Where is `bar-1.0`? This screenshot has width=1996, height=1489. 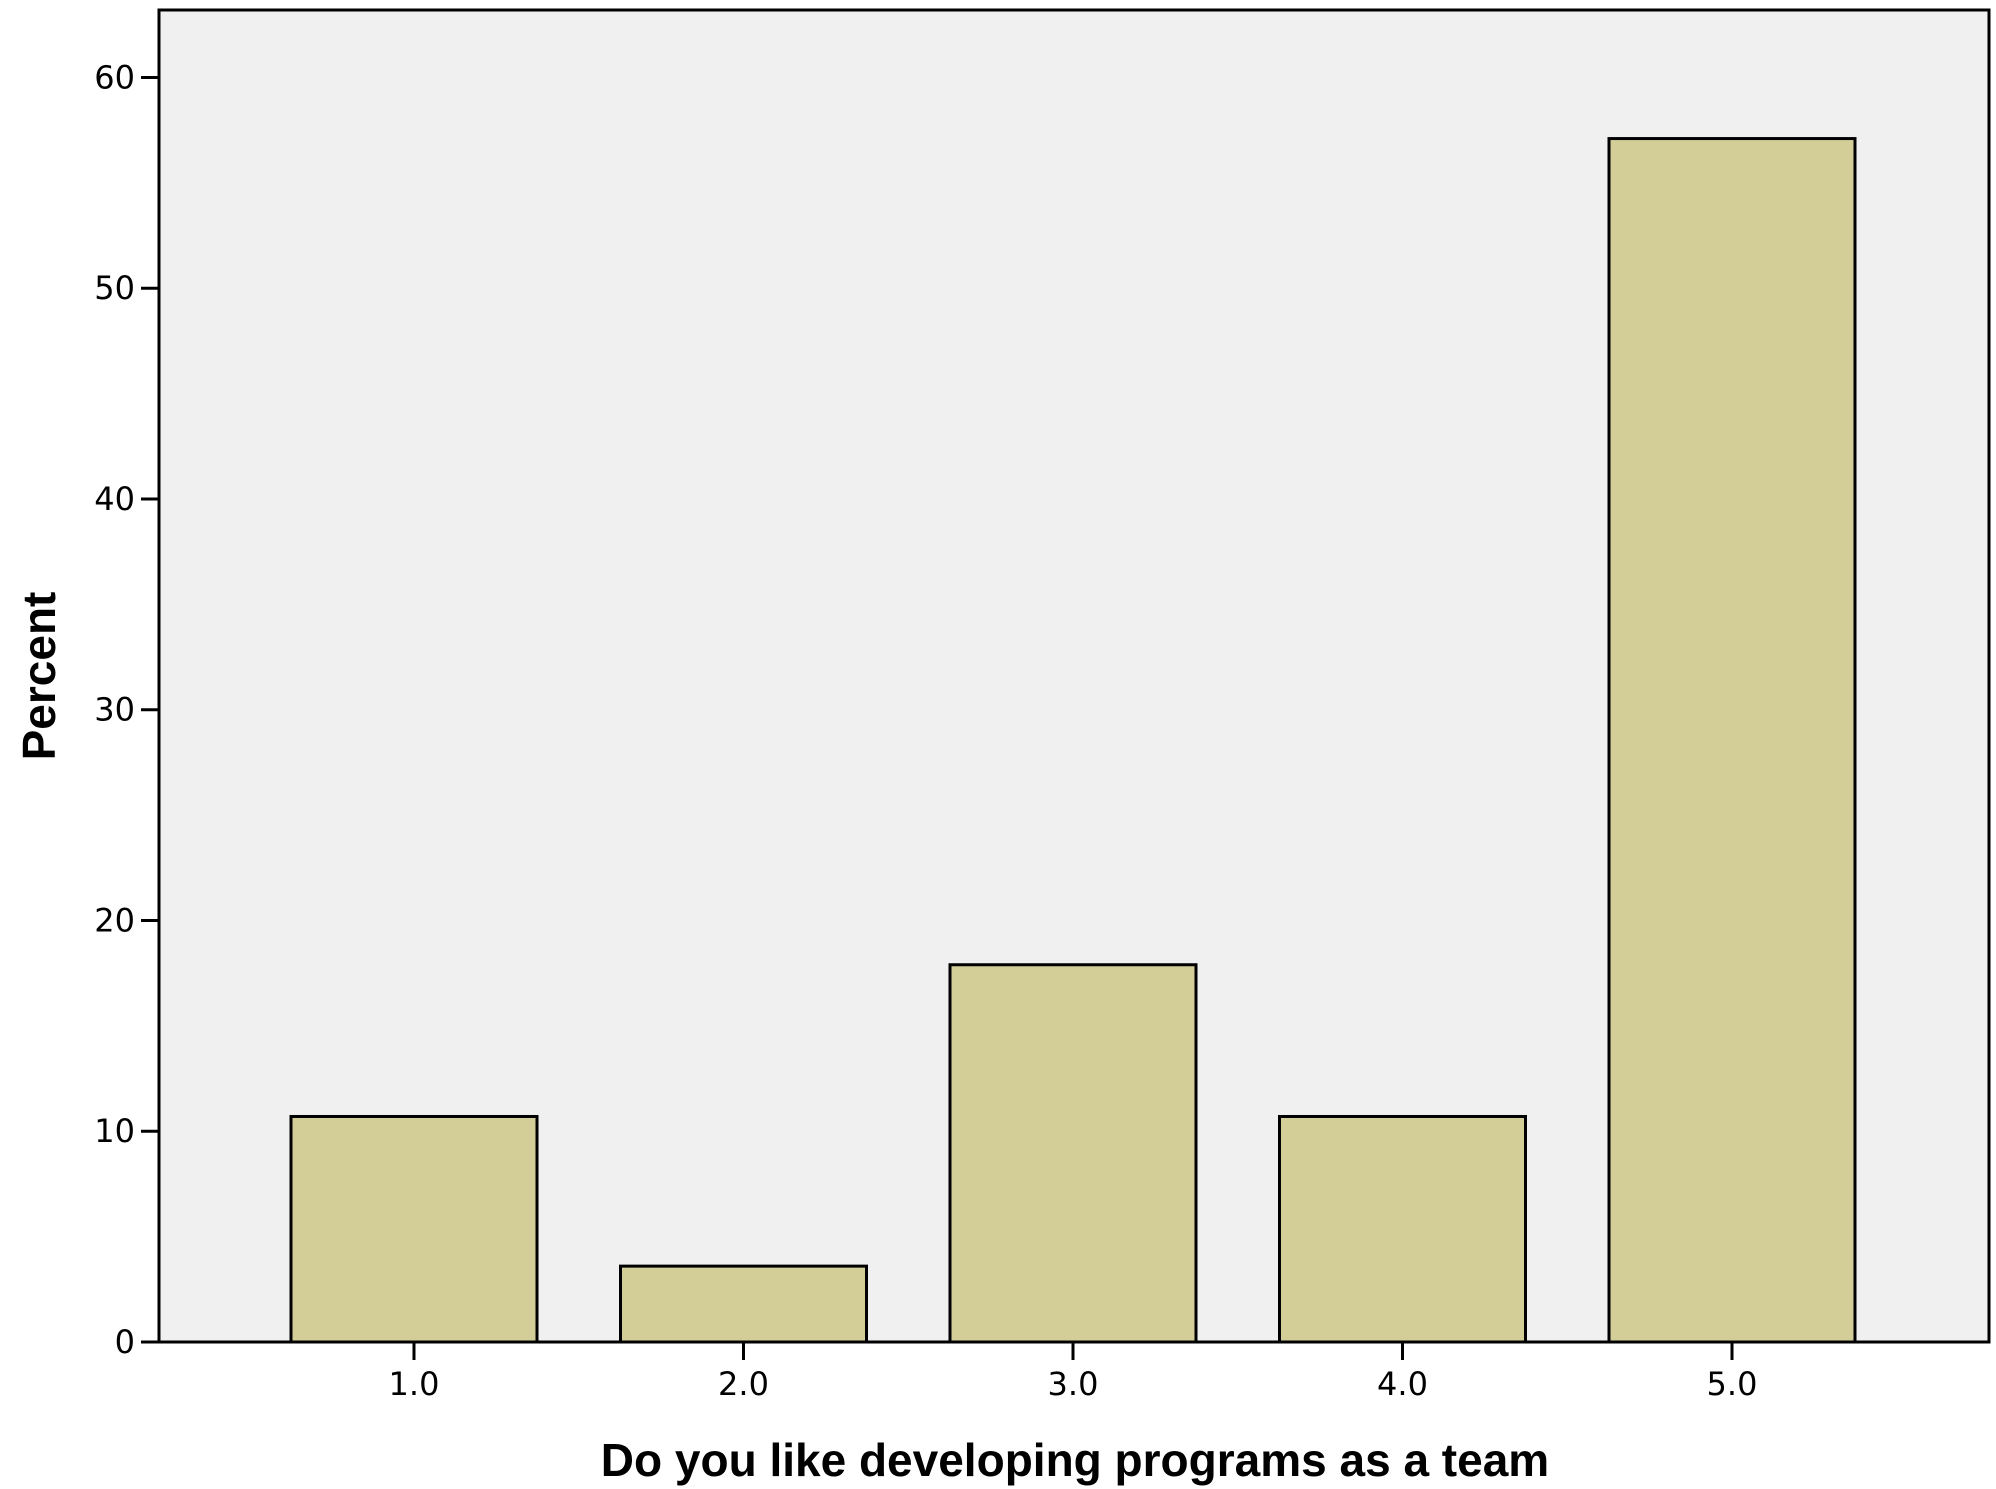
bar-1.0 is located at coordinates (414, 1229).